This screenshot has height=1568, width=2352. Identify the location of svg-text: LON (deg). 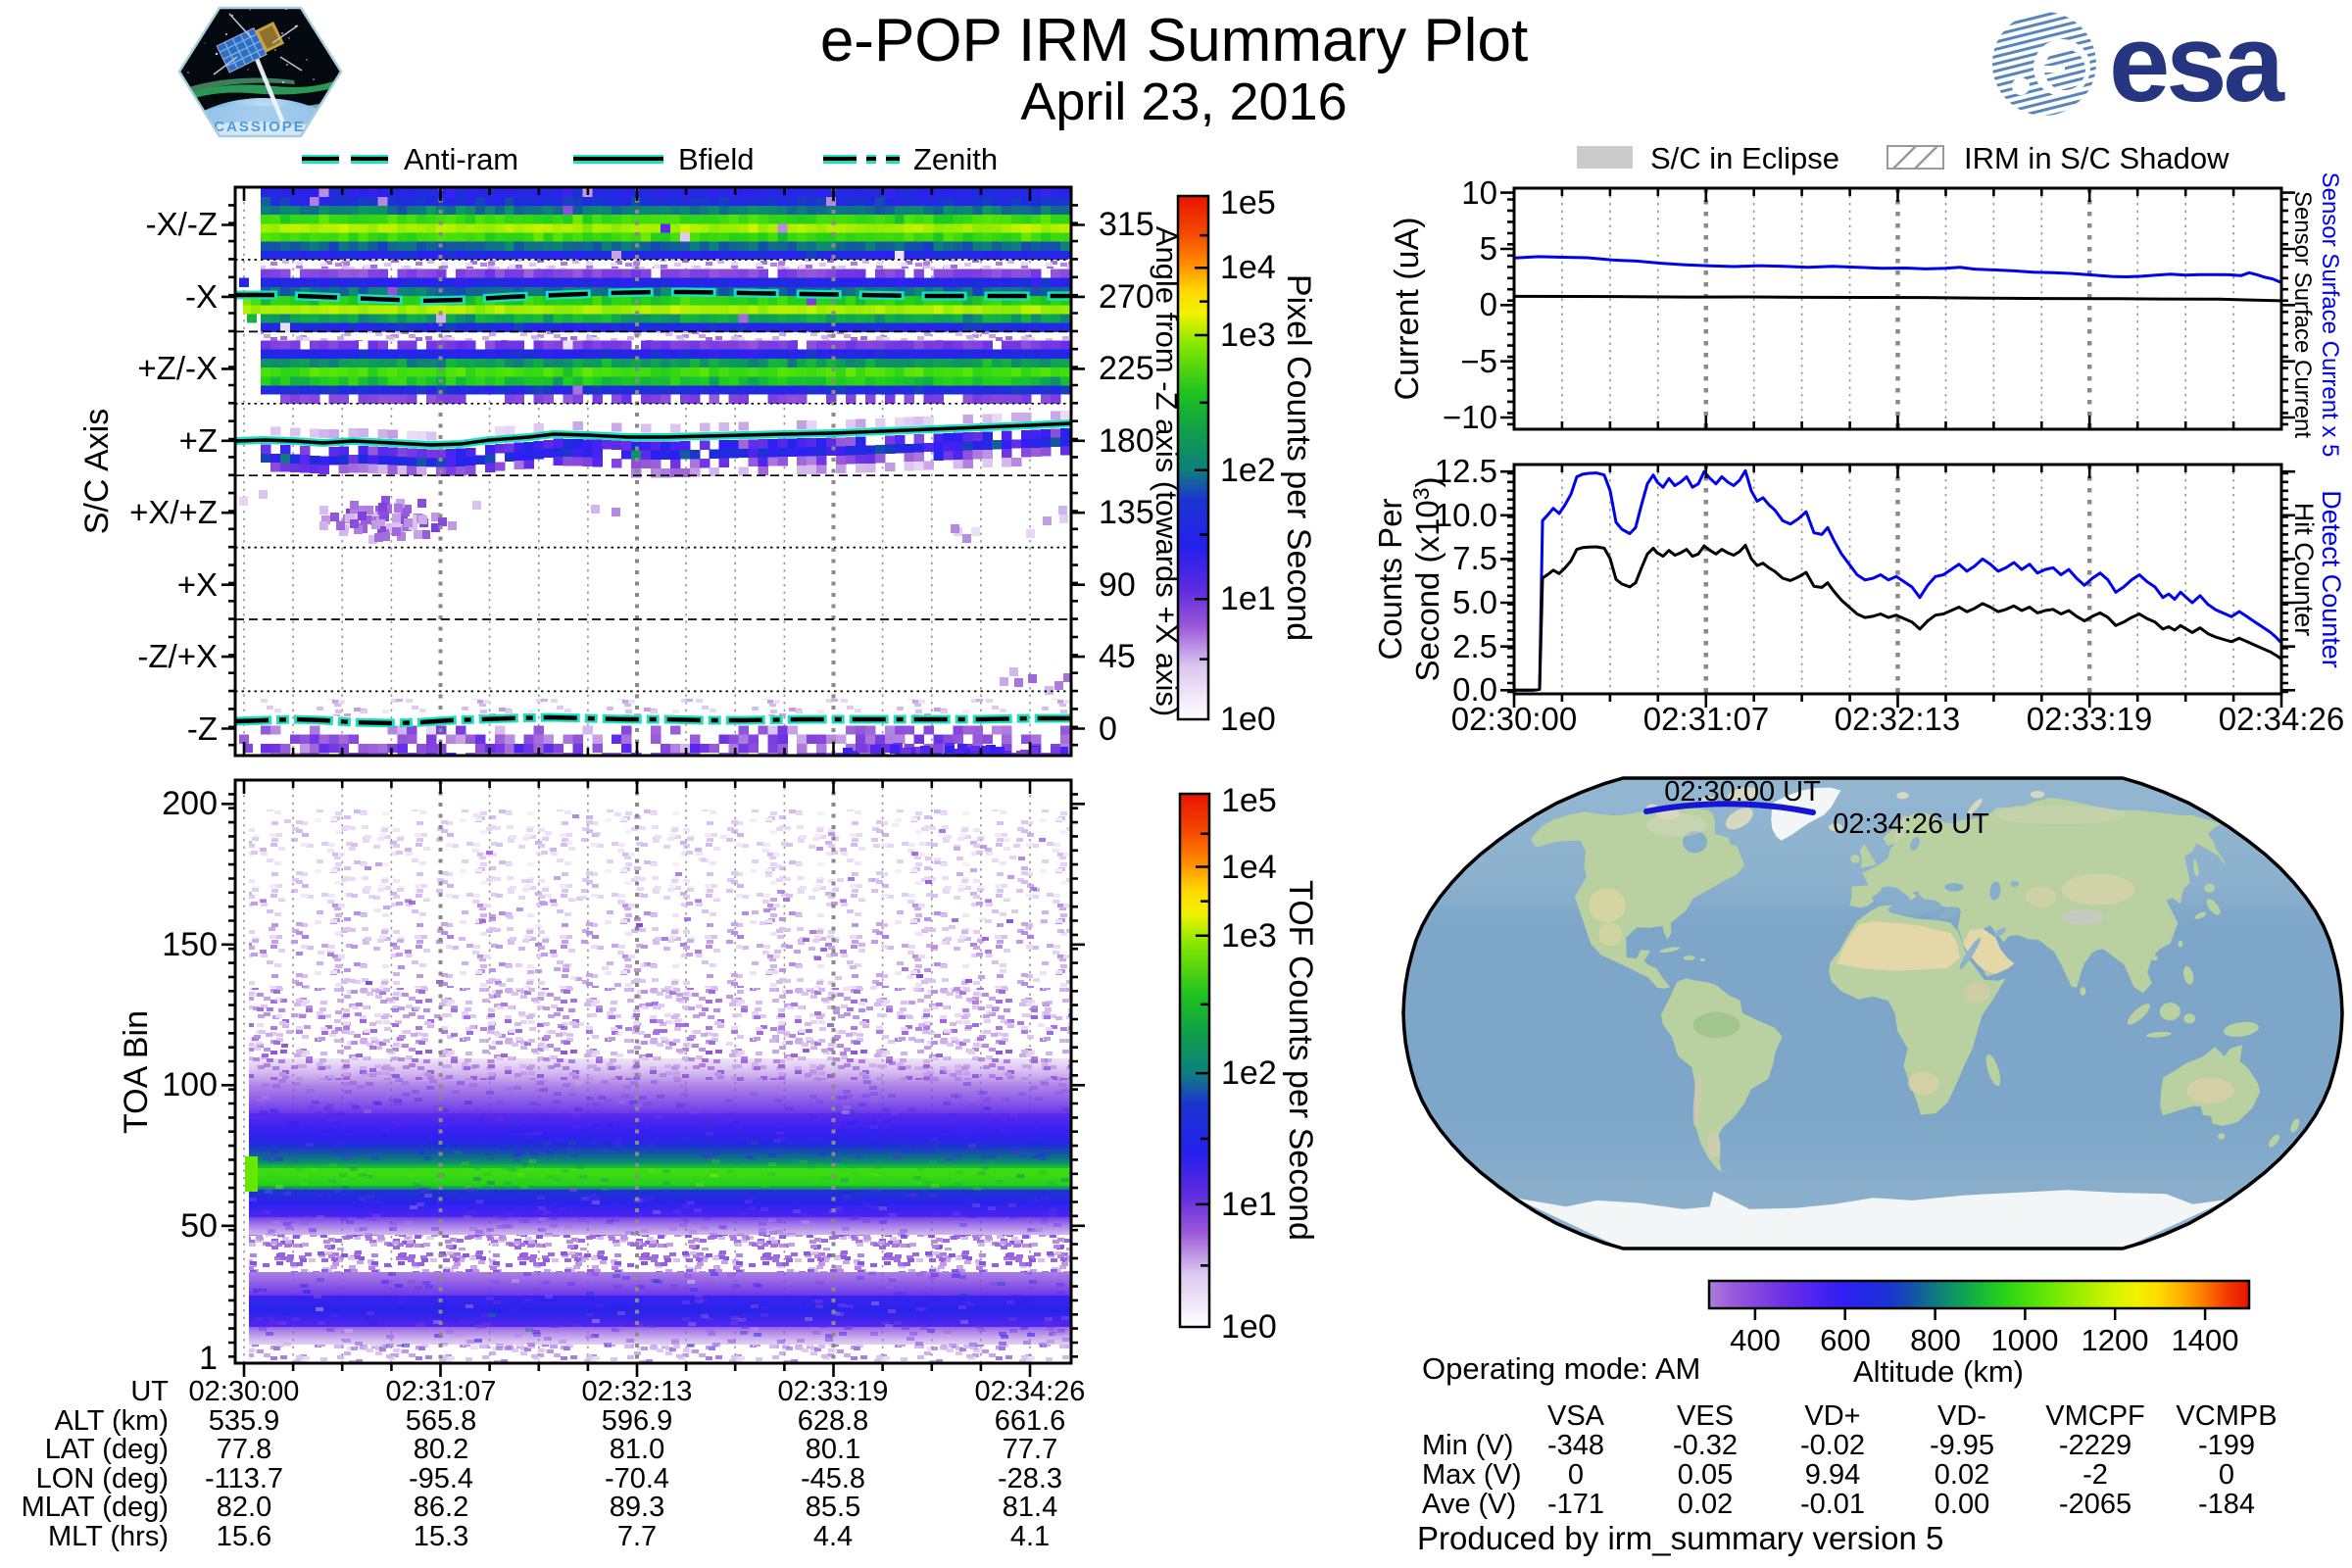
(102, 1478).